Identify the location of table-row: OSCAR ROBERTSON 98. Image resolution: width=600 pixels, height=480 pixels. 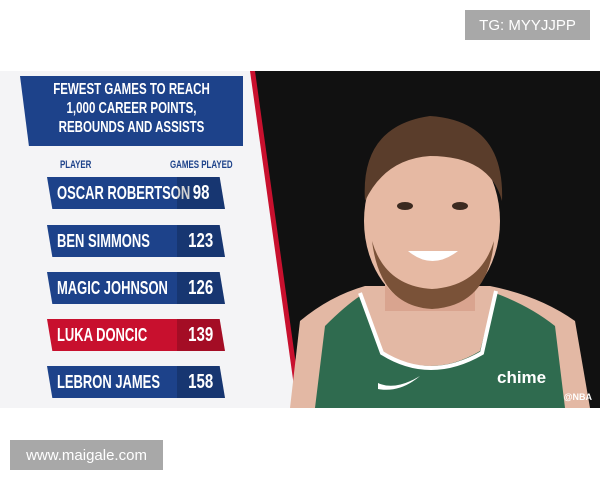
(136, 193).